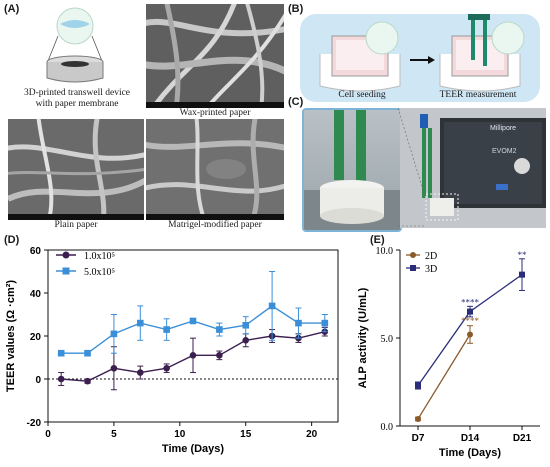 The image size is (550, 467). I want to click on cell-seeding-schematic, so click(420, 58).